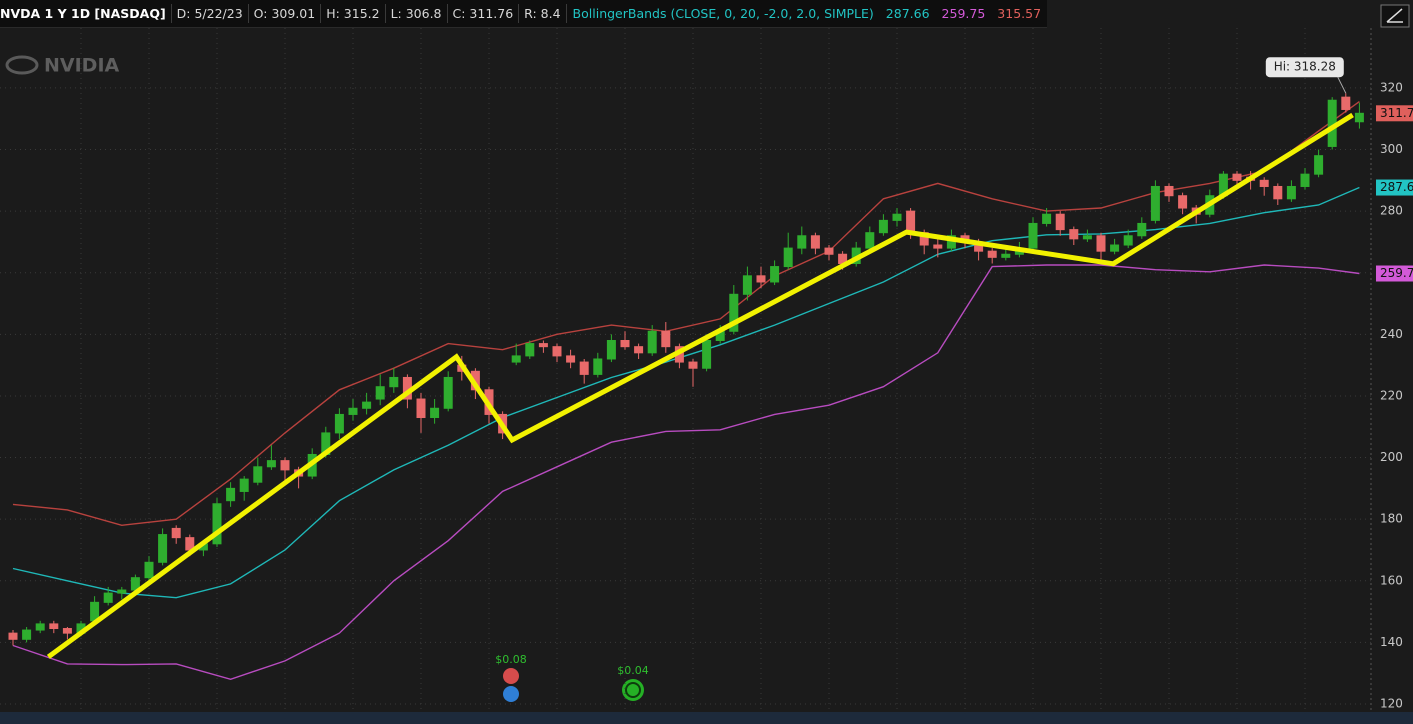 This screenshot has height=724, width=1413. I want to click on drawing-tool-icon, so click(1394, 15).